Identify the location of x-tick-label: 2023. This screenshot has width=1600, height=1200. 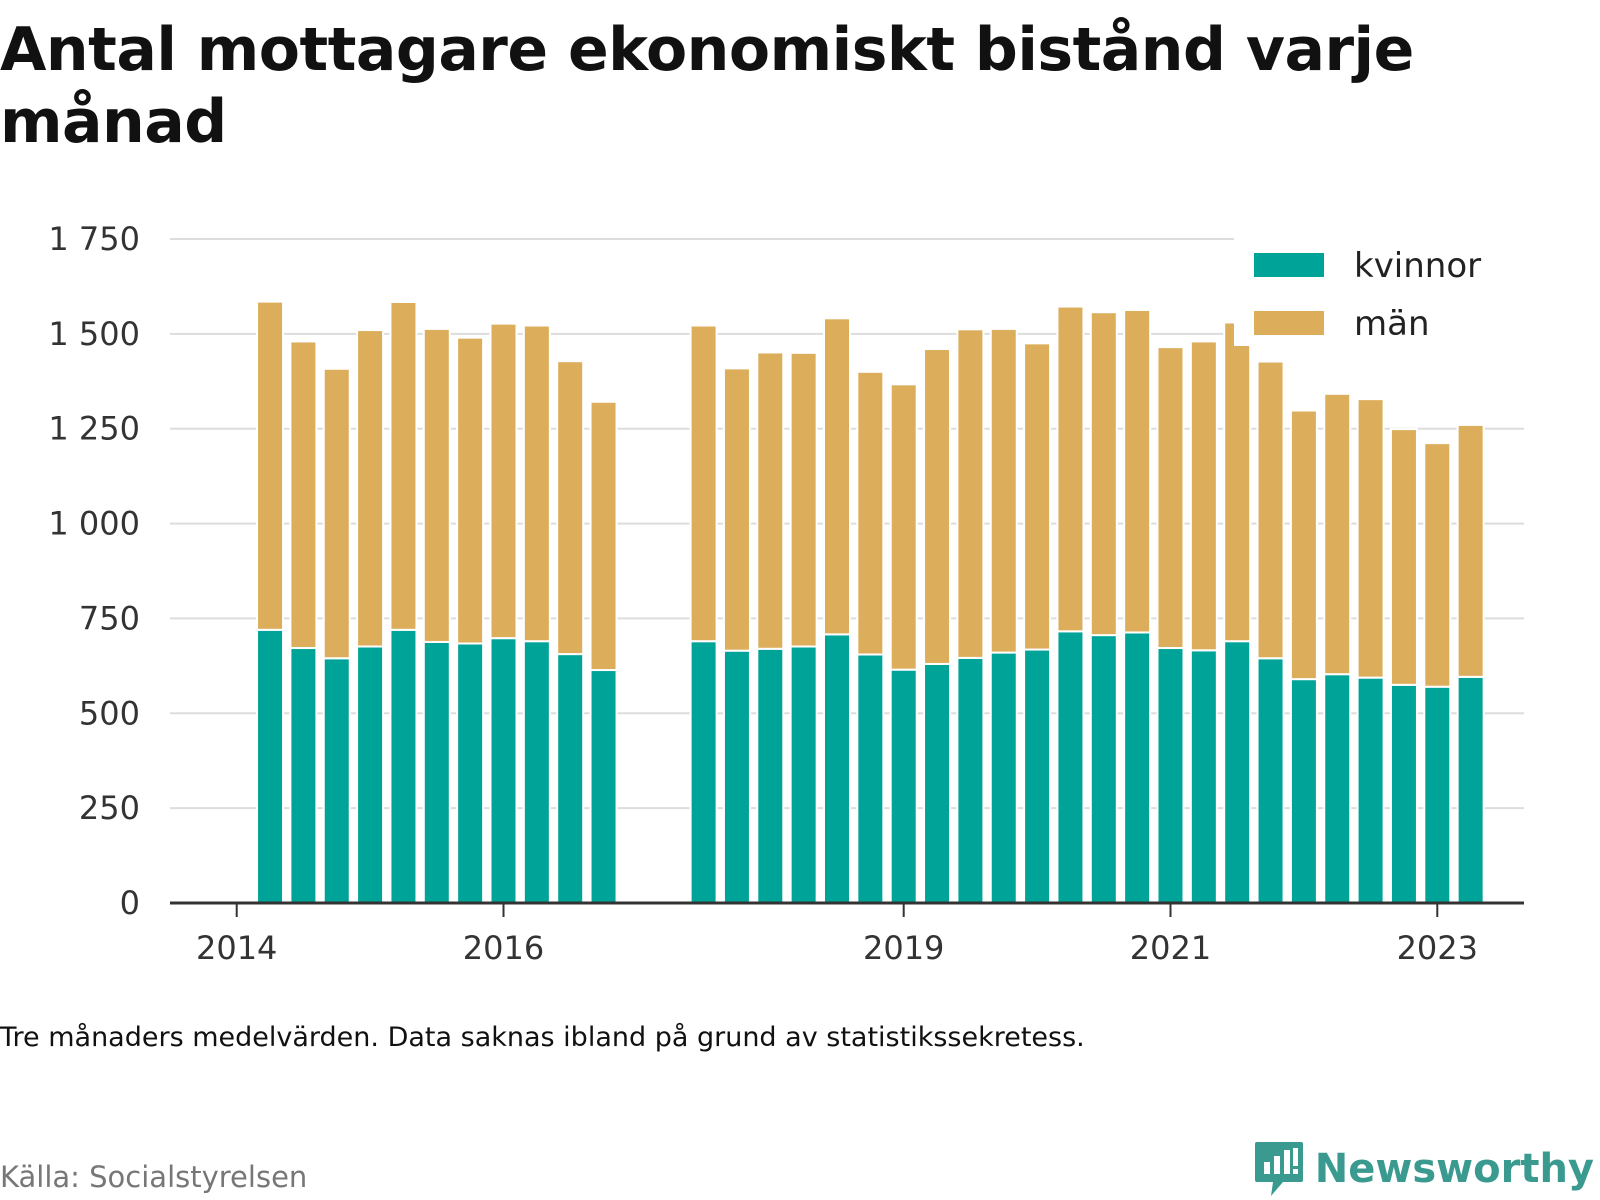
(1437, 948).